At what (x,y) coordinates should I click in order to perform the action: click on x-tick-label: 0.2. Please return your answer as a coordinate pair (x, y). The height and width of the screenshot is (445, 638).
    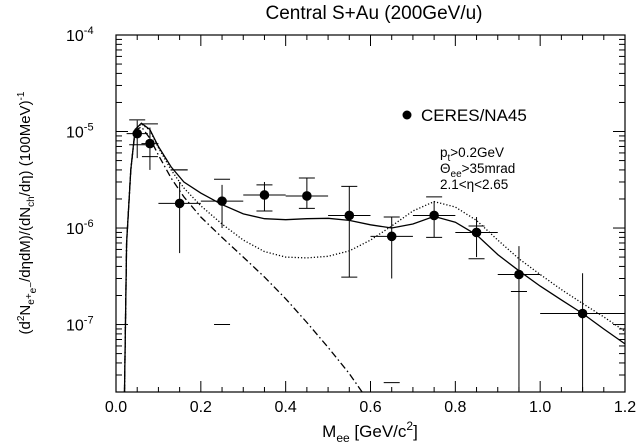
    Looking at the image, I should click on (201, 407).